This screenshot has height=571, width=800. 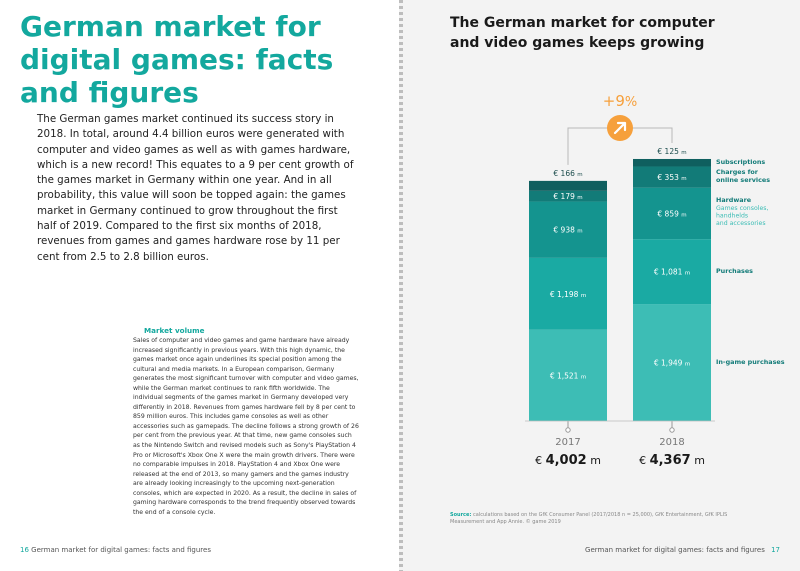 What do you see at coordinates (109, 92) in the screenshot?
I see `heading-line: and figures` at bounding box center [109, 92].